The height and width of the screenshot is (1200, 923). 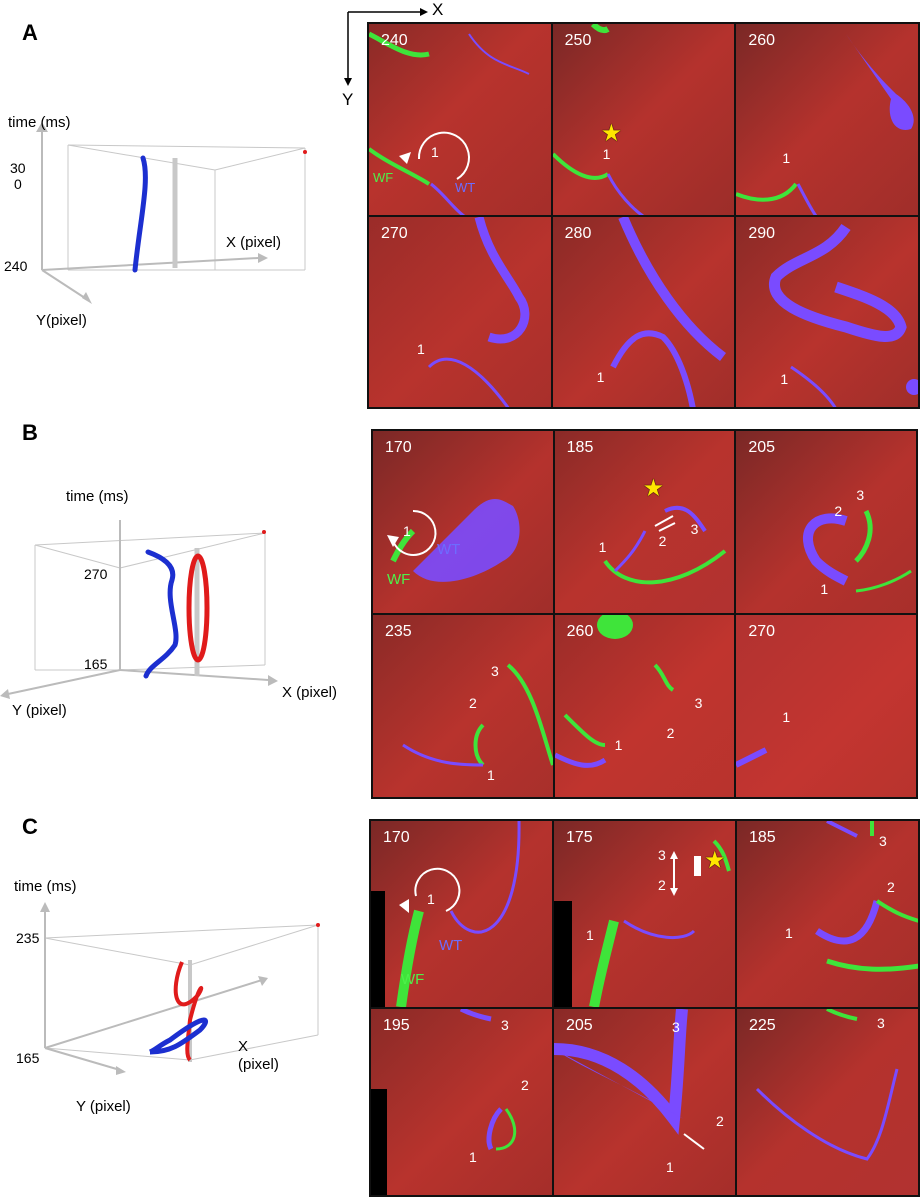 What do you see at coordinates (348, 99) in the screenshot?
I see `axis-key-y: Y` at bounding box center [348, 99].